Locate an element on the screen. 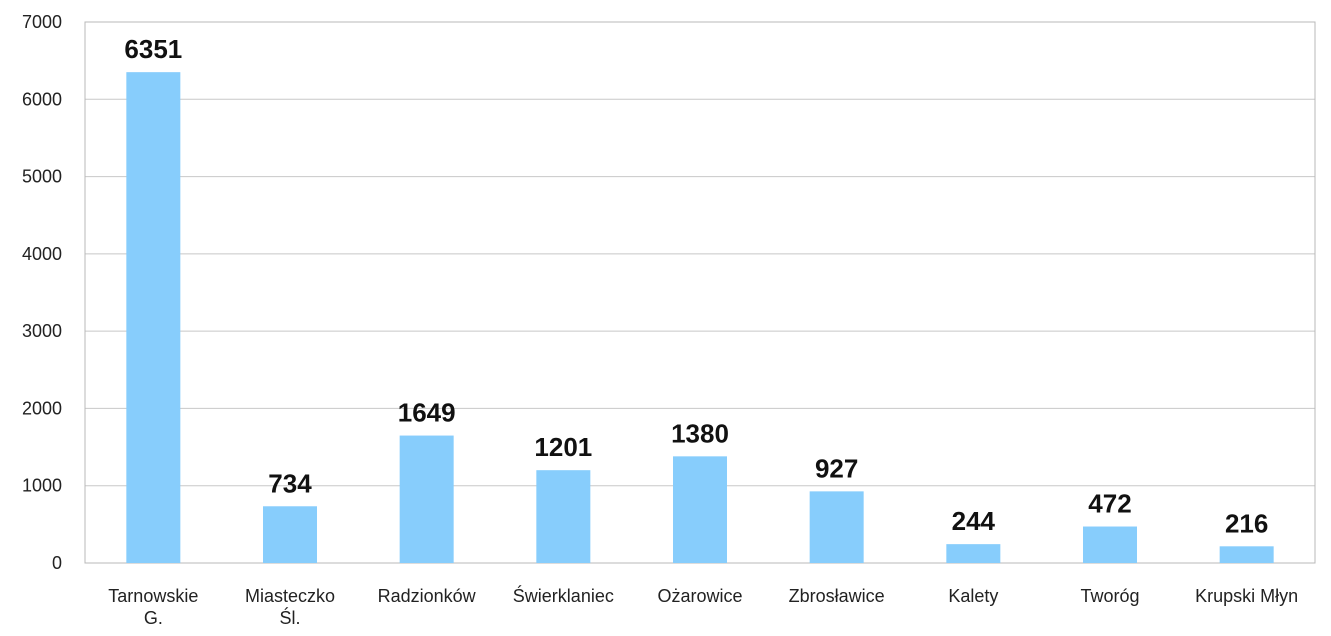 The width and height of the screenshot is (1331, 636). y-tick-label: 7000 is located at coordinates (42, 22).